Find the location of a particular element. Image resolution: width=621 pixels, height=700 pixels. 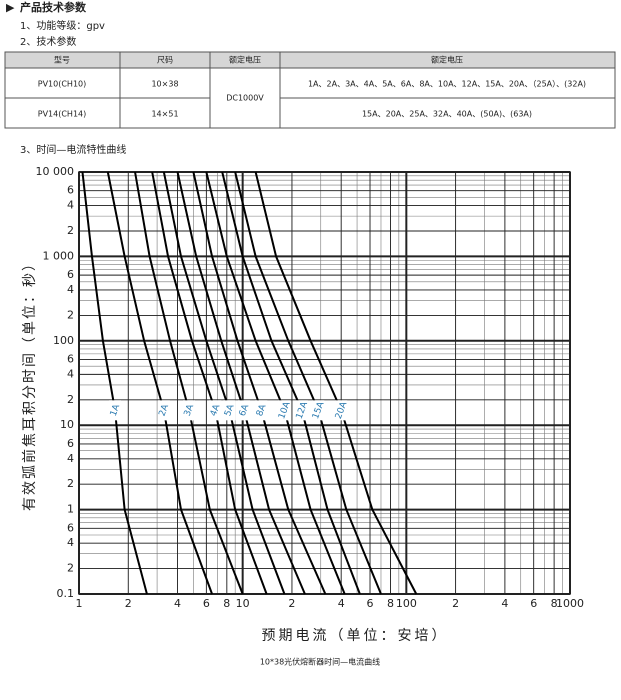

y-axis-label: 有效弧前焦耳积分时间（单位：秒） is located at coordinates (29, 383).